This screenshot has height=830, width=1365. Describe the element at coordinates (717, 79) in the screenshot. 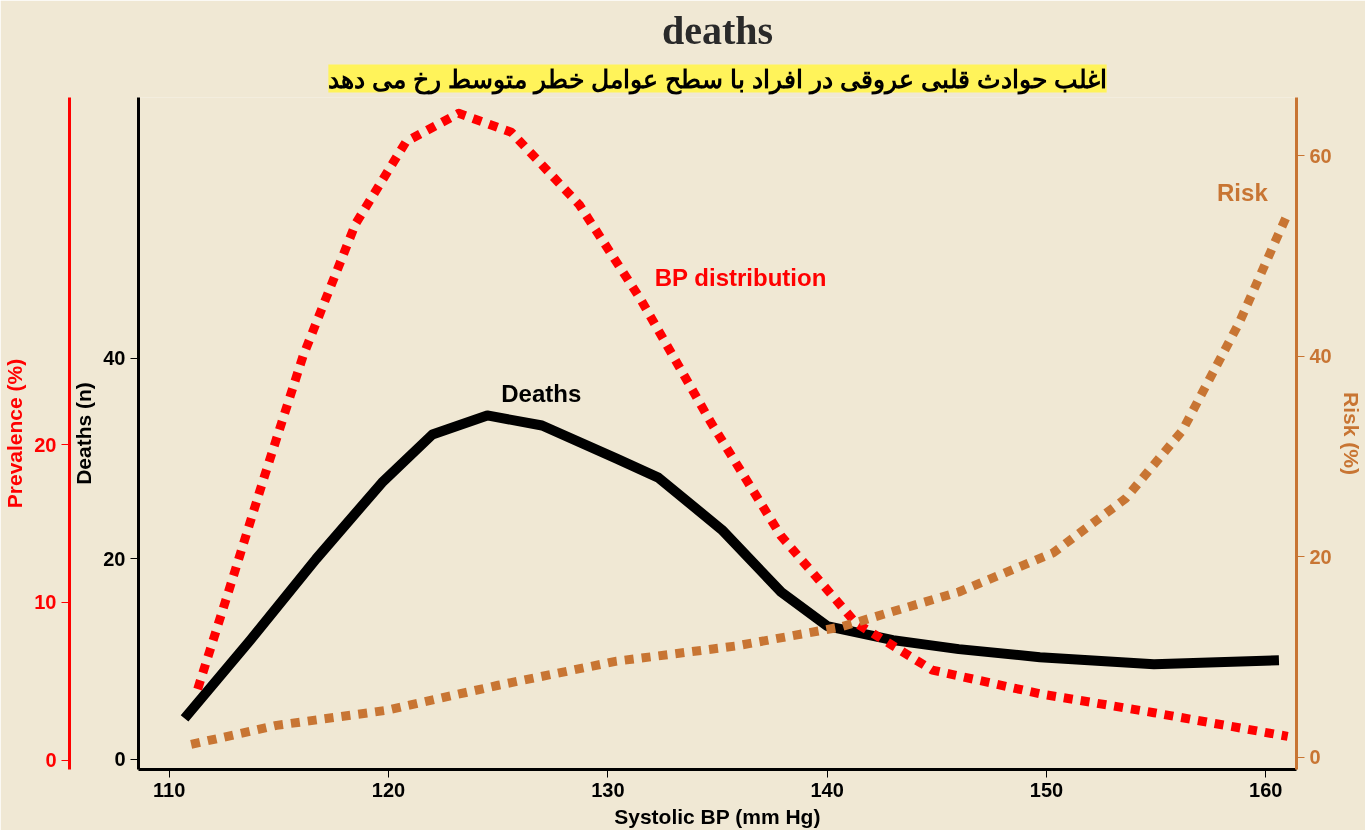

I see `text: اغلب حوادث قلبی عروقی در افراد با سطح عوامل خطر متوسط رخ می دهد` at that location.